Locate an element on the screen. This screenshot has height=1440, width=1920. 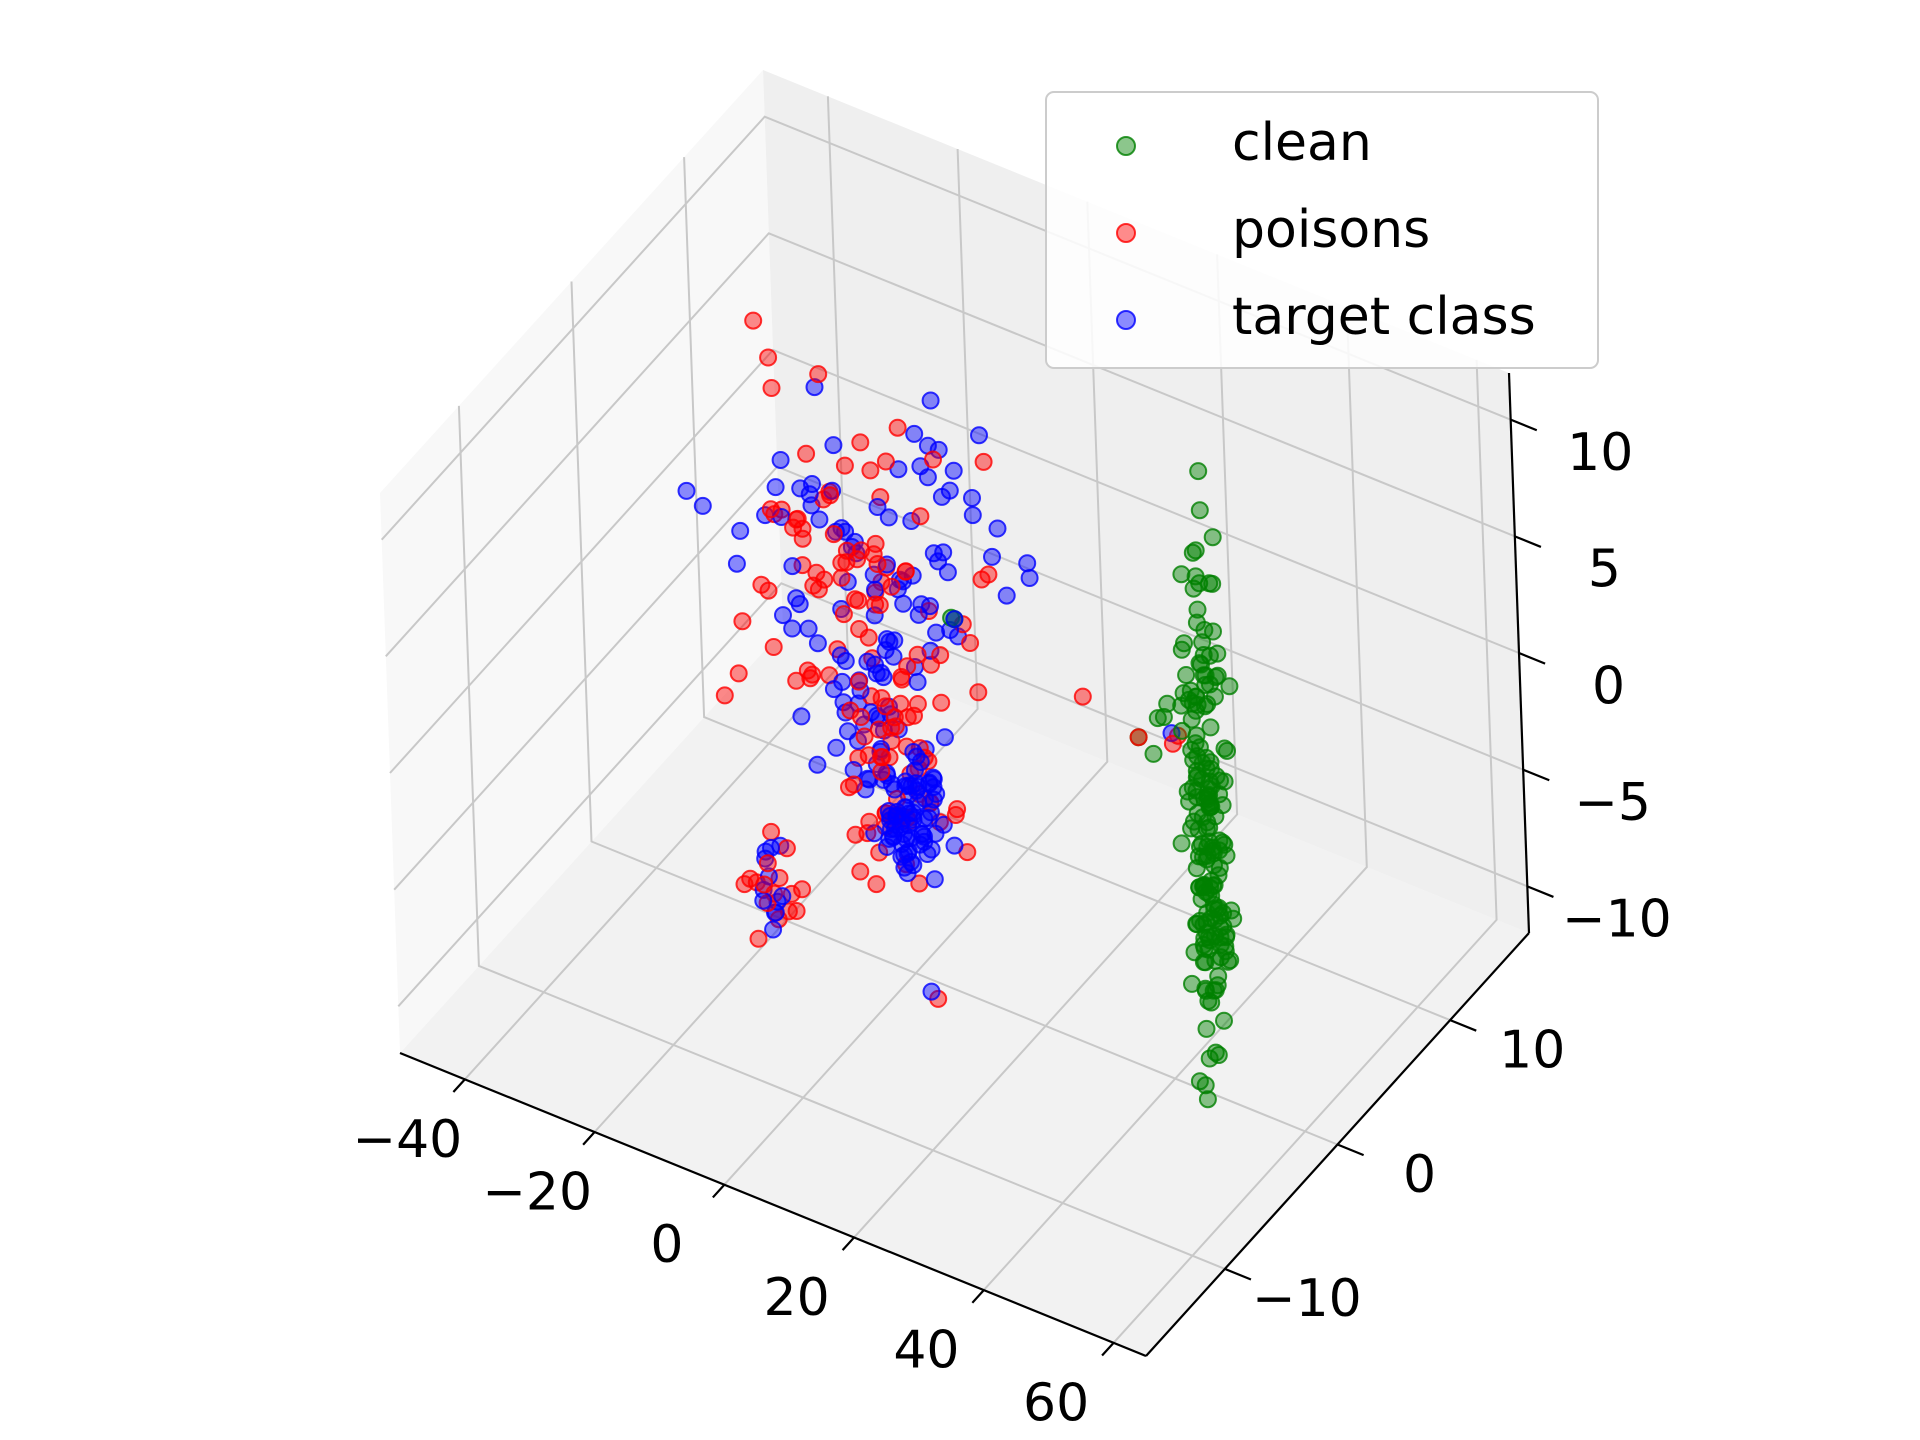
x-axis-line is located at coordinates (773, 1204).